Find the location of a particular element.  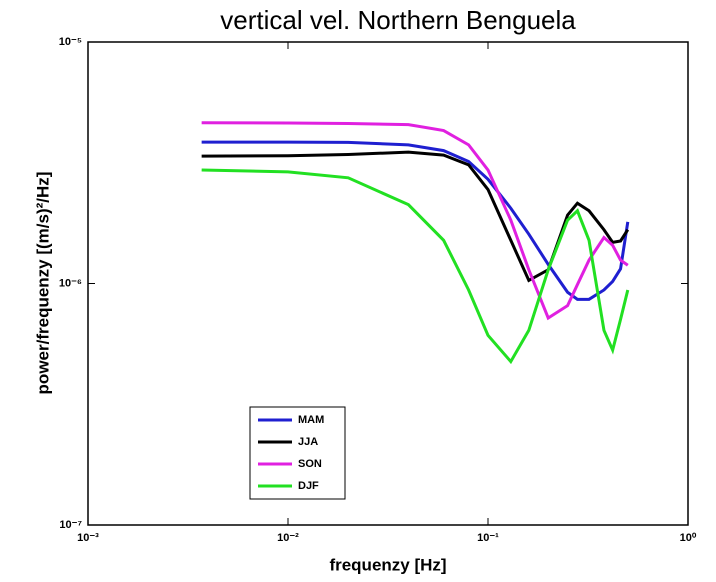

y-tick-label: 10⁻⁶ is located at coordinates (70, 283).